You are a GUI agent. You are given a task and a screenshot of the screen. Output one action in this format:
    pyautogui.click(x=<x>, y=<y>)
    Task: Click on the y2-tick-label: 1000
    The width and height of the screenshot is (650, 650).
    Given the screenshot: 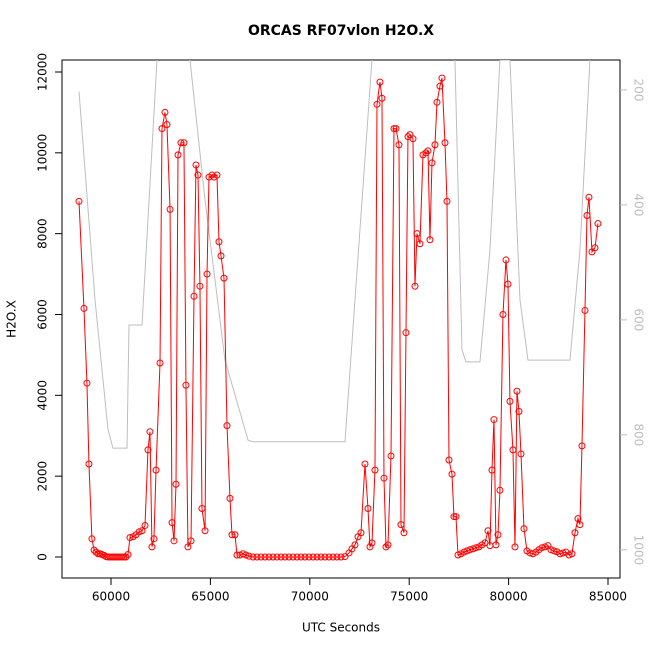 What is the action you would take?
    pyautogui.click(x=639, y=550)
    